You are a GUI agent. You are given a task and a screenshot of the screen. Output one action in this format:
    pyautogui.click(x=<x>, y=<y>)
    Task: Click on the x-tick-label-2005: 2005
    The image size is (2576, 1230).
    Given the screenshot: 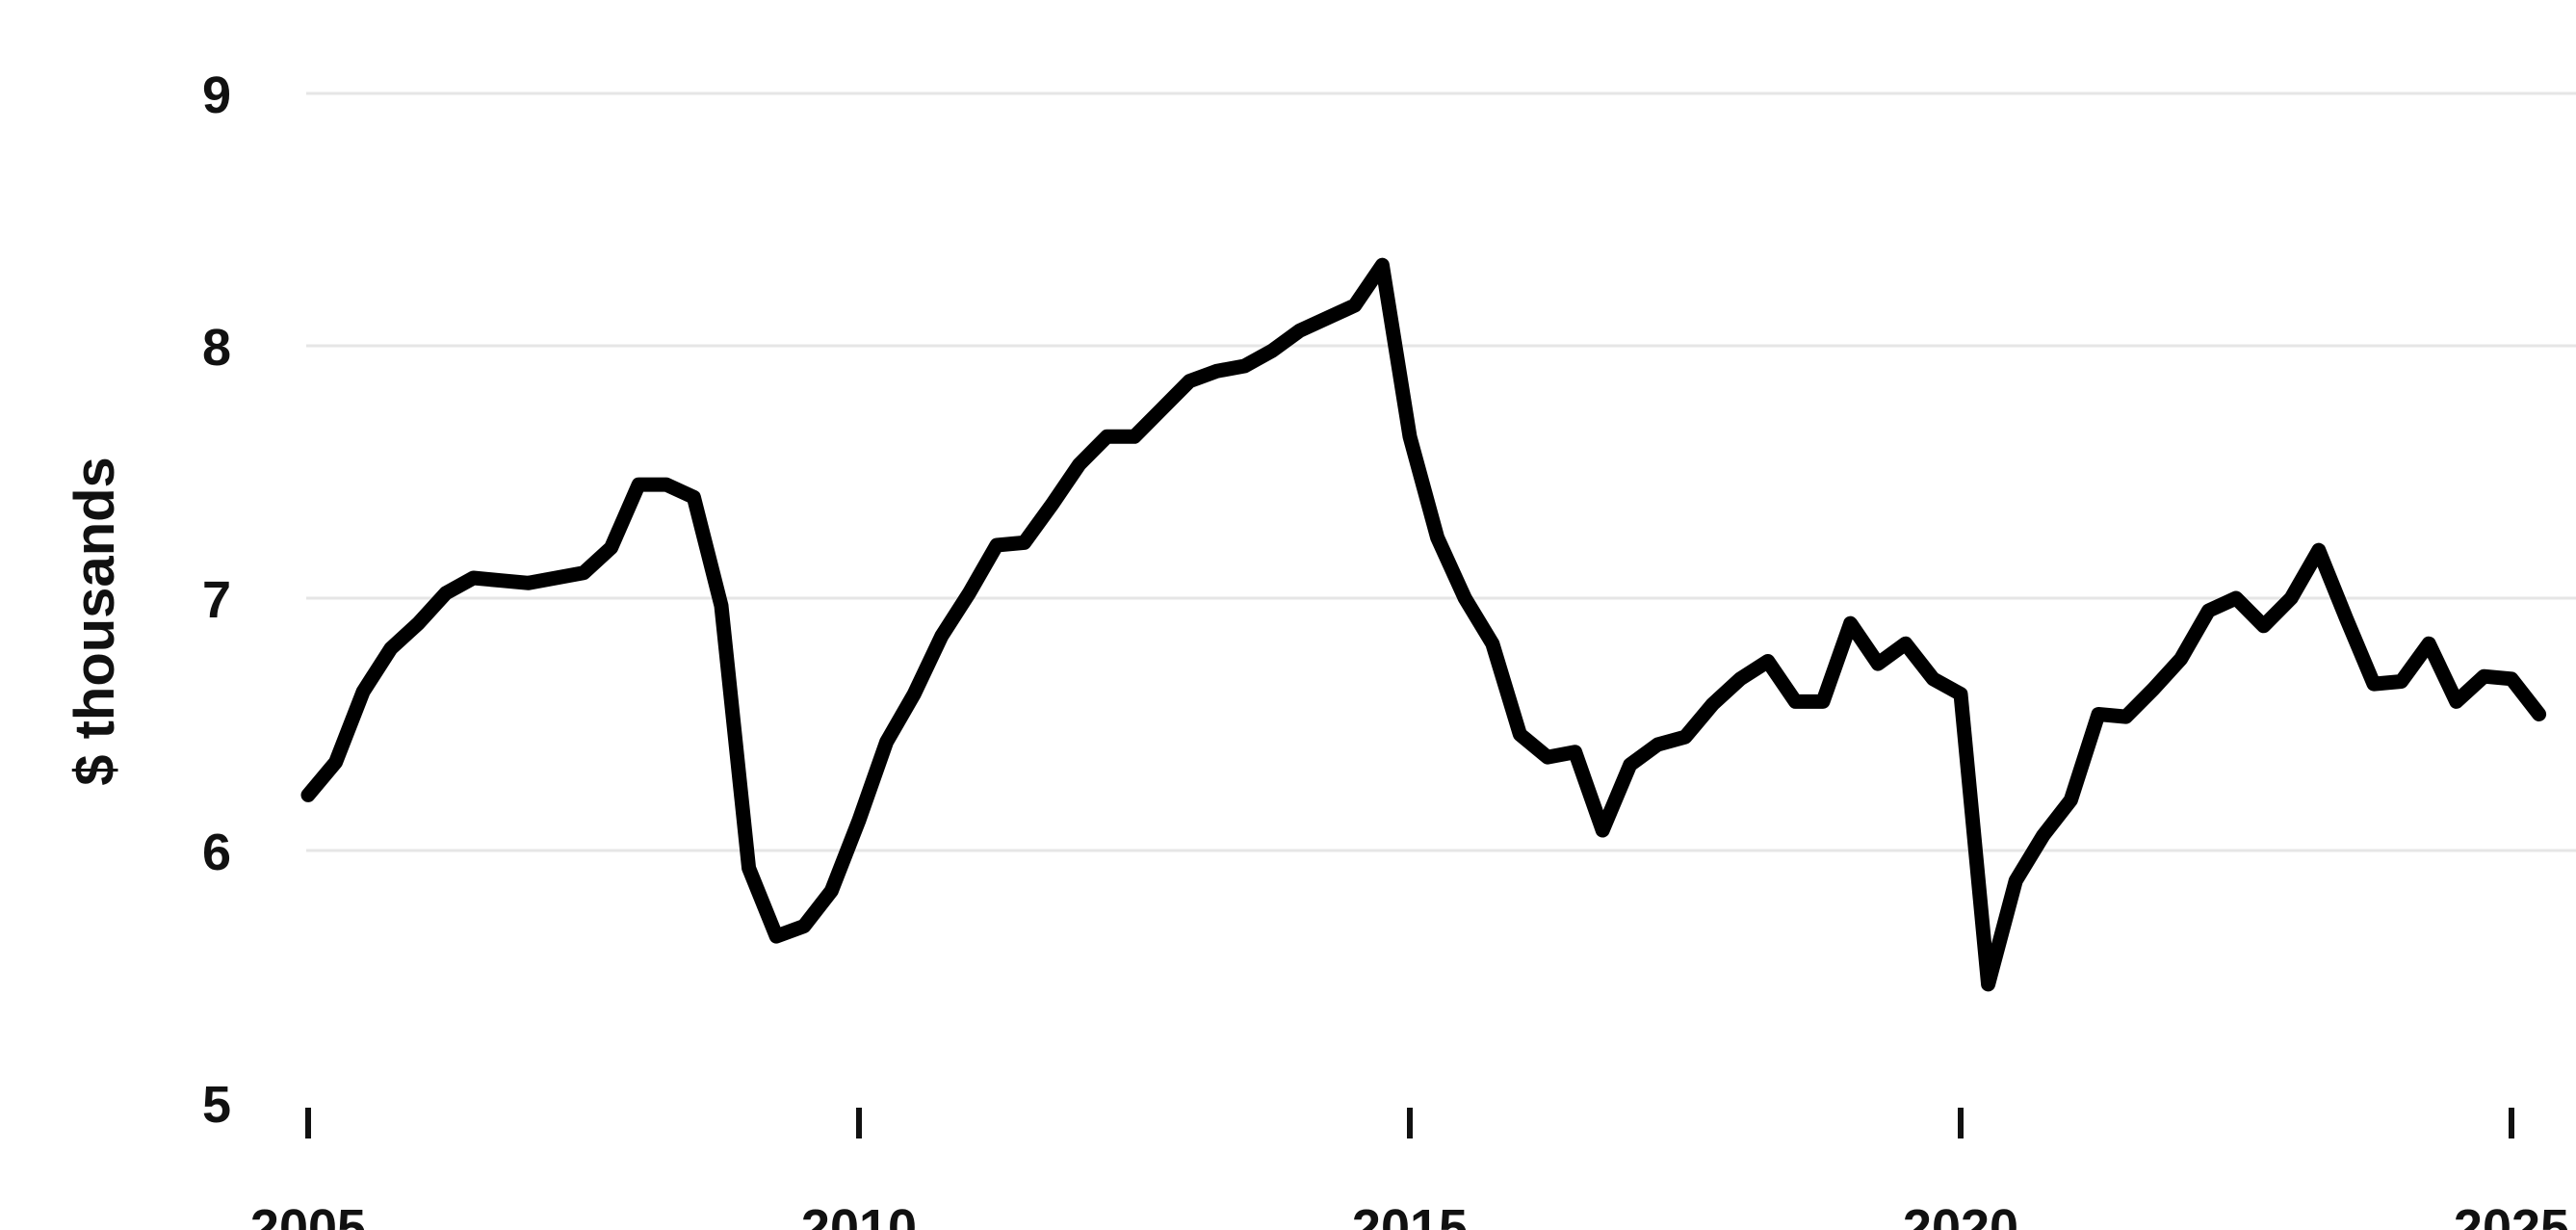 What is the action you would take?
    pyautogui.click(x=308, y=1214)
    